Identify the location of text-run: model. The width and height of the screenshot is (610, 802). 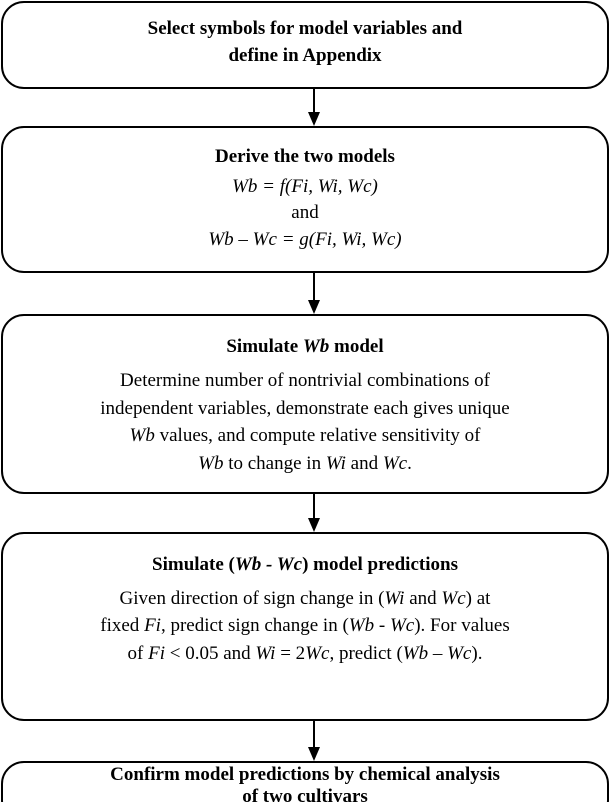
(356, 346).